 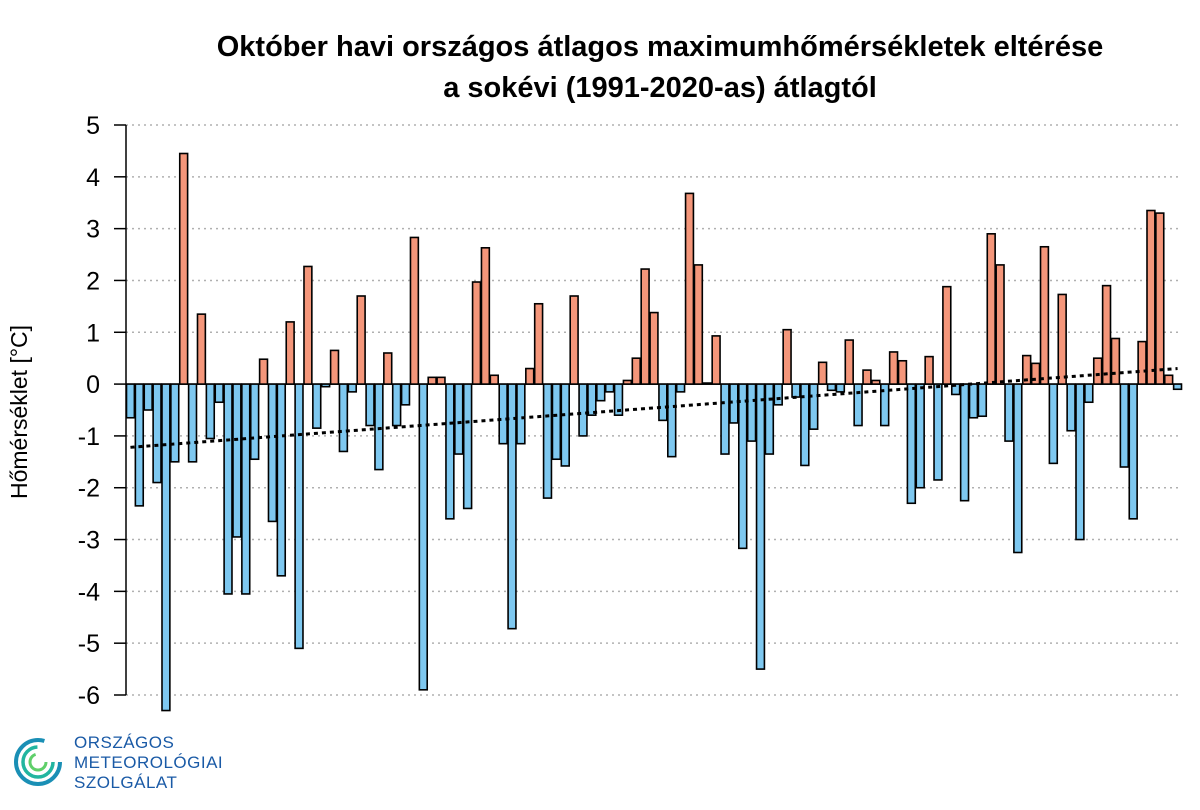 What do you see at coordinates (89, 592) in the screenshot?
I see `y-tick-label: -4` at bounding box center [89, 592].